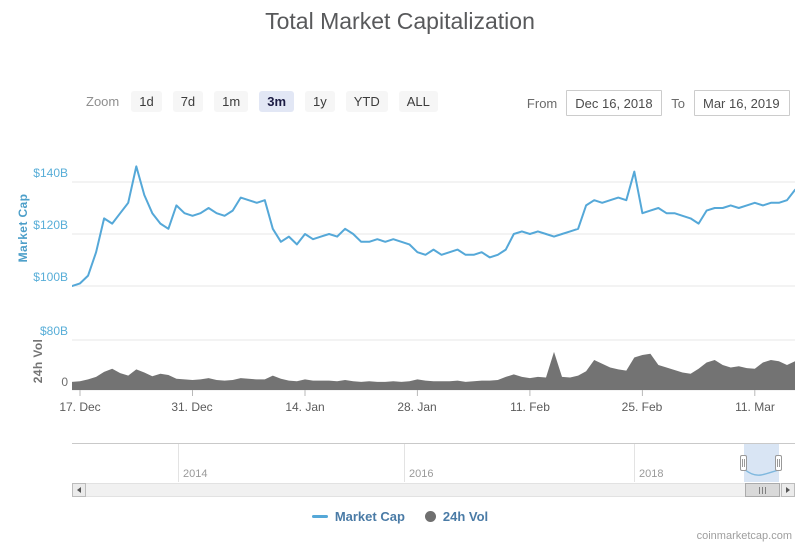 The height and width of the screenshot is (550, 800). I want to click on navigator-right-handle, so click(778, 463).